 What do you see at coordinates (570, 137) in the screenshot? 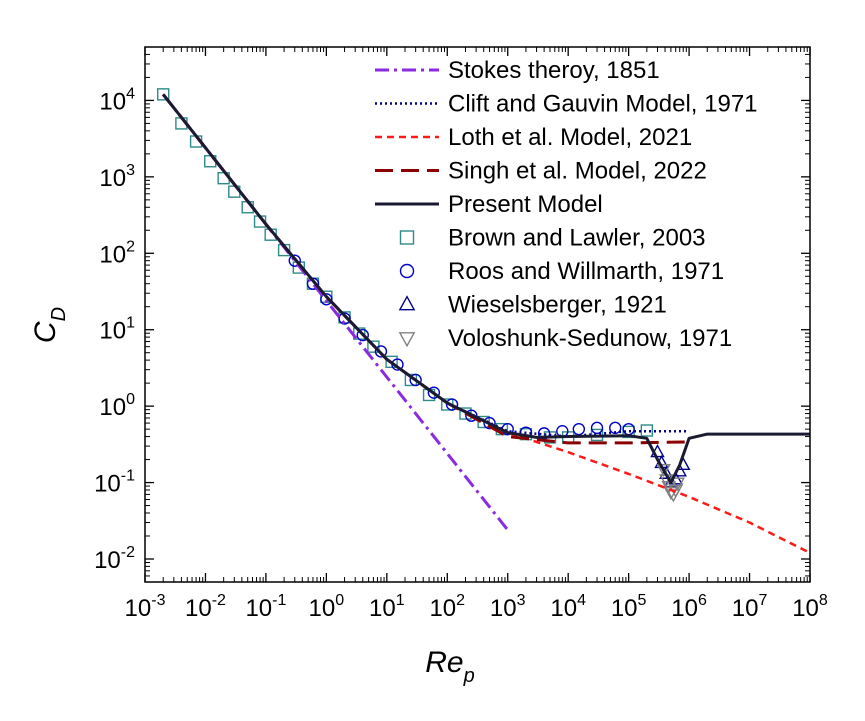
I see `legend-label: Loth et al. Model, 2021` at bounding box center [570, 137].